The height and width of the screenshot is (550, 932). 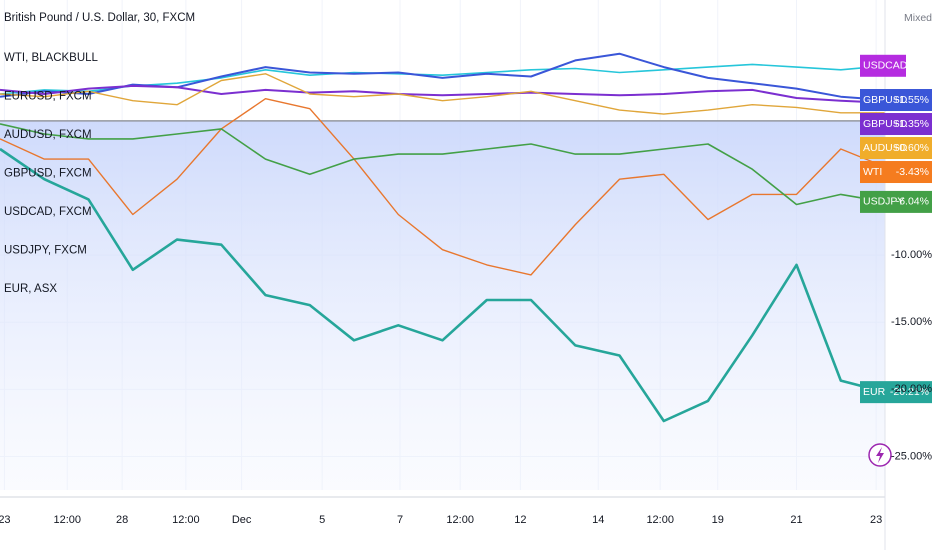 I want to click on end-label-name: AUDUSD, so click(x=885, y=148).